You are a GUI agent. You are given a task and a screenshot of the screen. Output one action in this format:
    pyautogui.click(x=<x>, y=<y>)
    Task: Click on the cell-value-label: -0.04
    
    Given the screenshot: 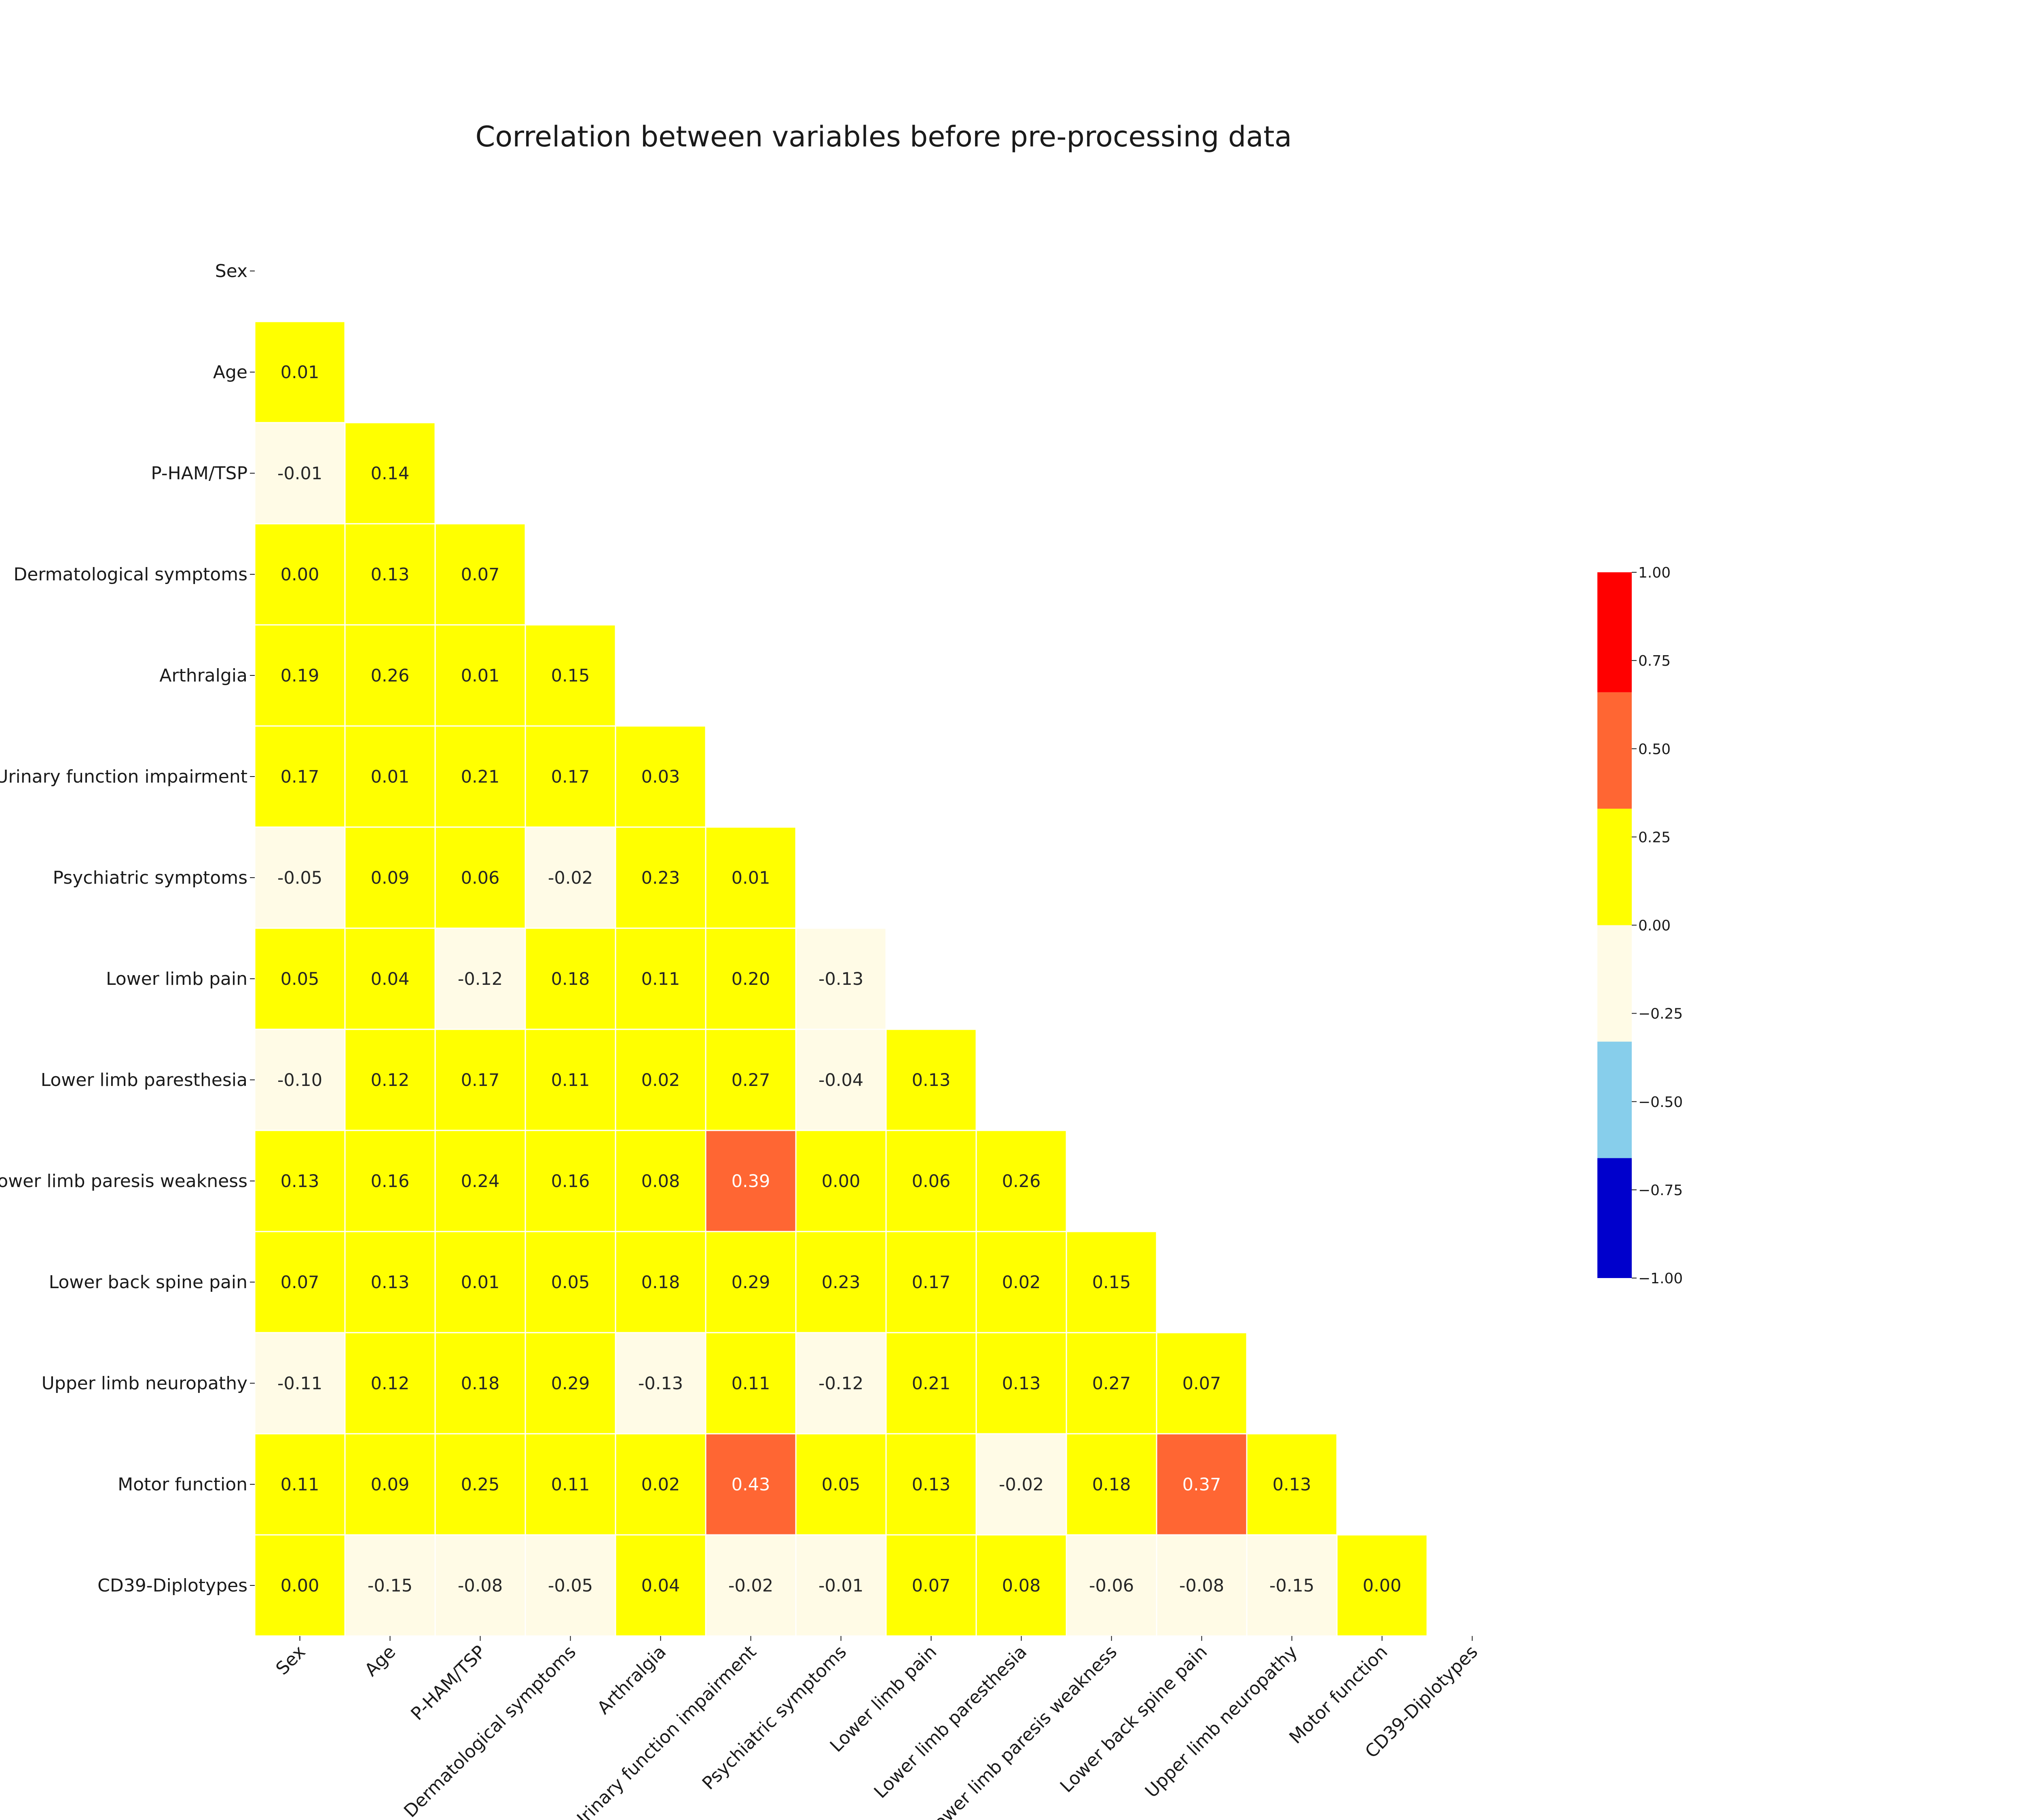 What is the action you would take?
    pyautogui.click(x=841, y=1080)
    